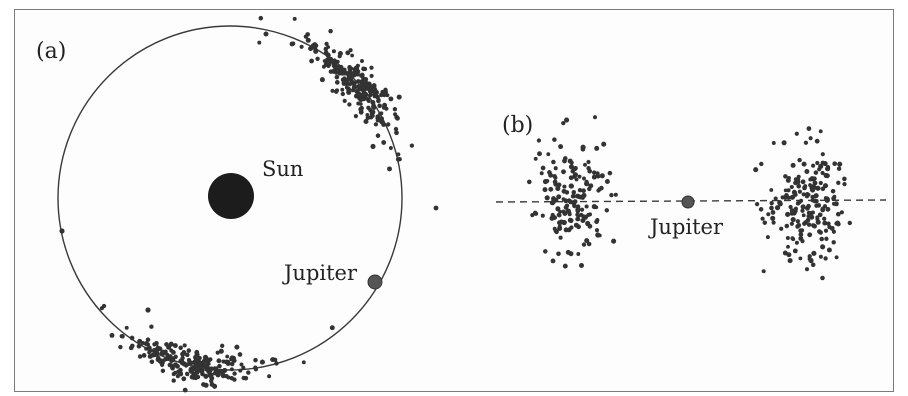  I want to click on panel-a-label: (a), so click(51, 51).